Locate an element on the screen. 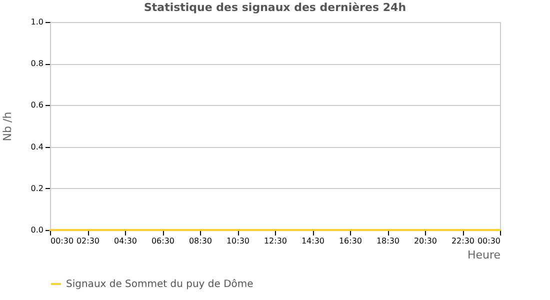  x-tick-label: 20:30 is located at coordinates (426, 241).